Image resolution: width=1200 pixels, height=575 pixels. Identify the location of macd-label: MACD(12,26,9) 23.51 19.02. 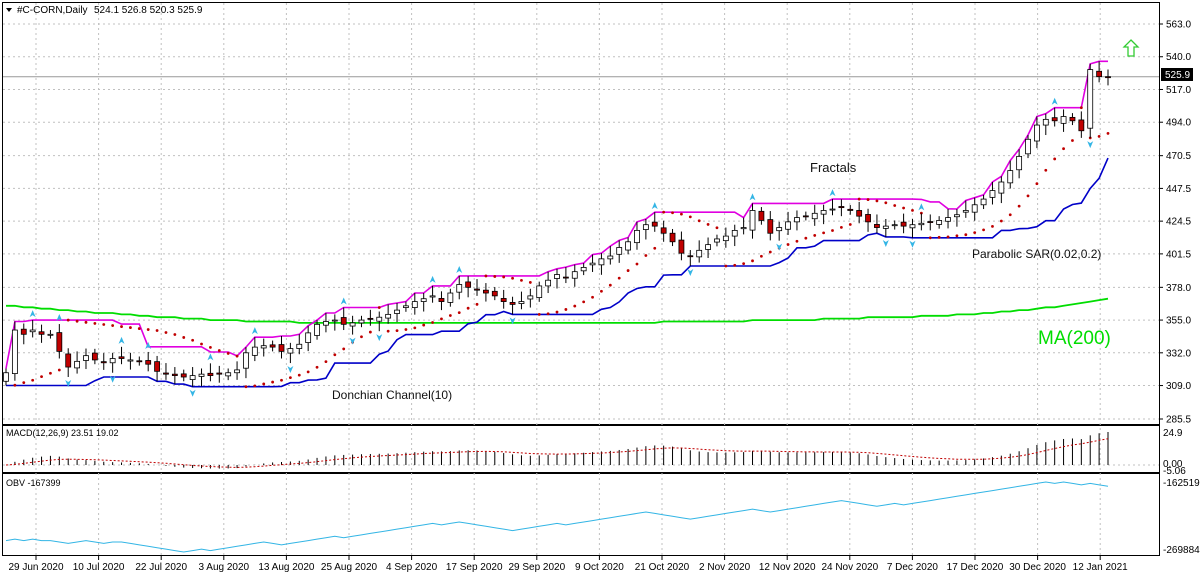
(62, 433).